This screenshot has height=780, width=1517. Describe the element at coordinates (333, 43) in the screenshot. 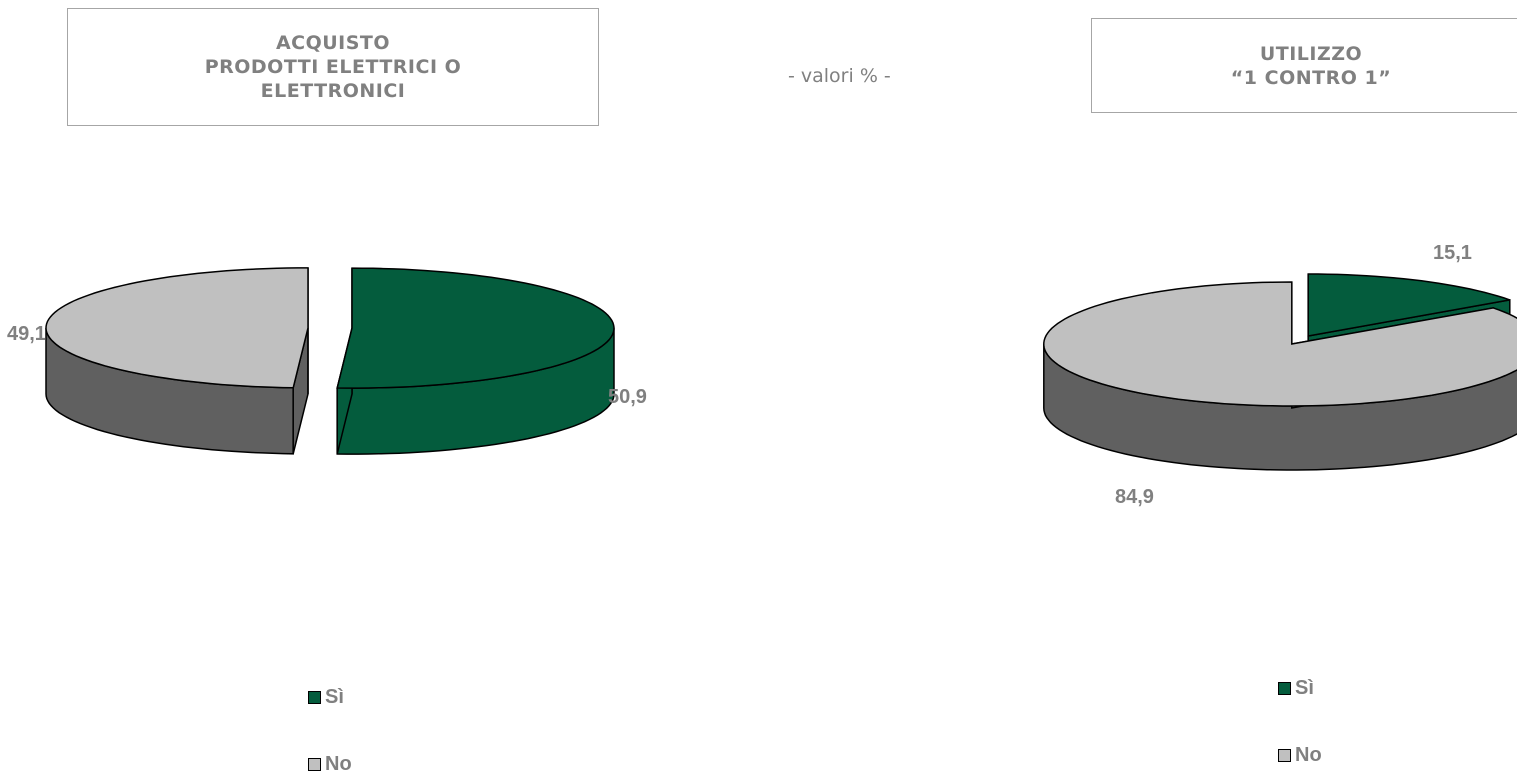

I see `chart-1-title-line: ACQUISTO` at that location.